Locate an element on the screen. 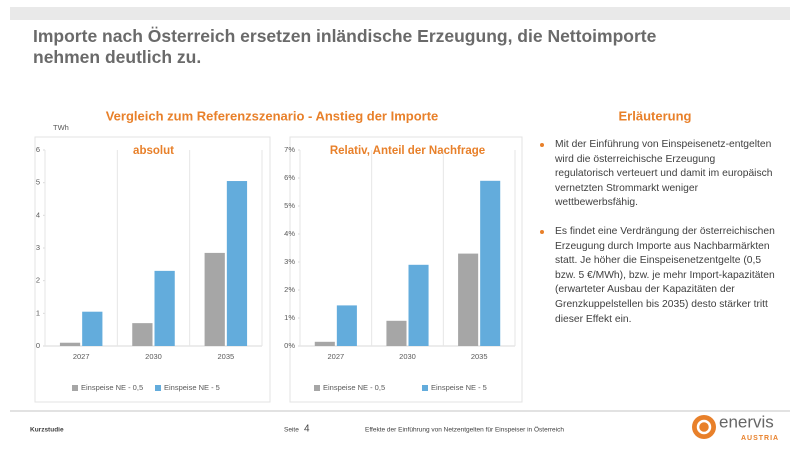  top-strip is located at coordinates (400, 13).